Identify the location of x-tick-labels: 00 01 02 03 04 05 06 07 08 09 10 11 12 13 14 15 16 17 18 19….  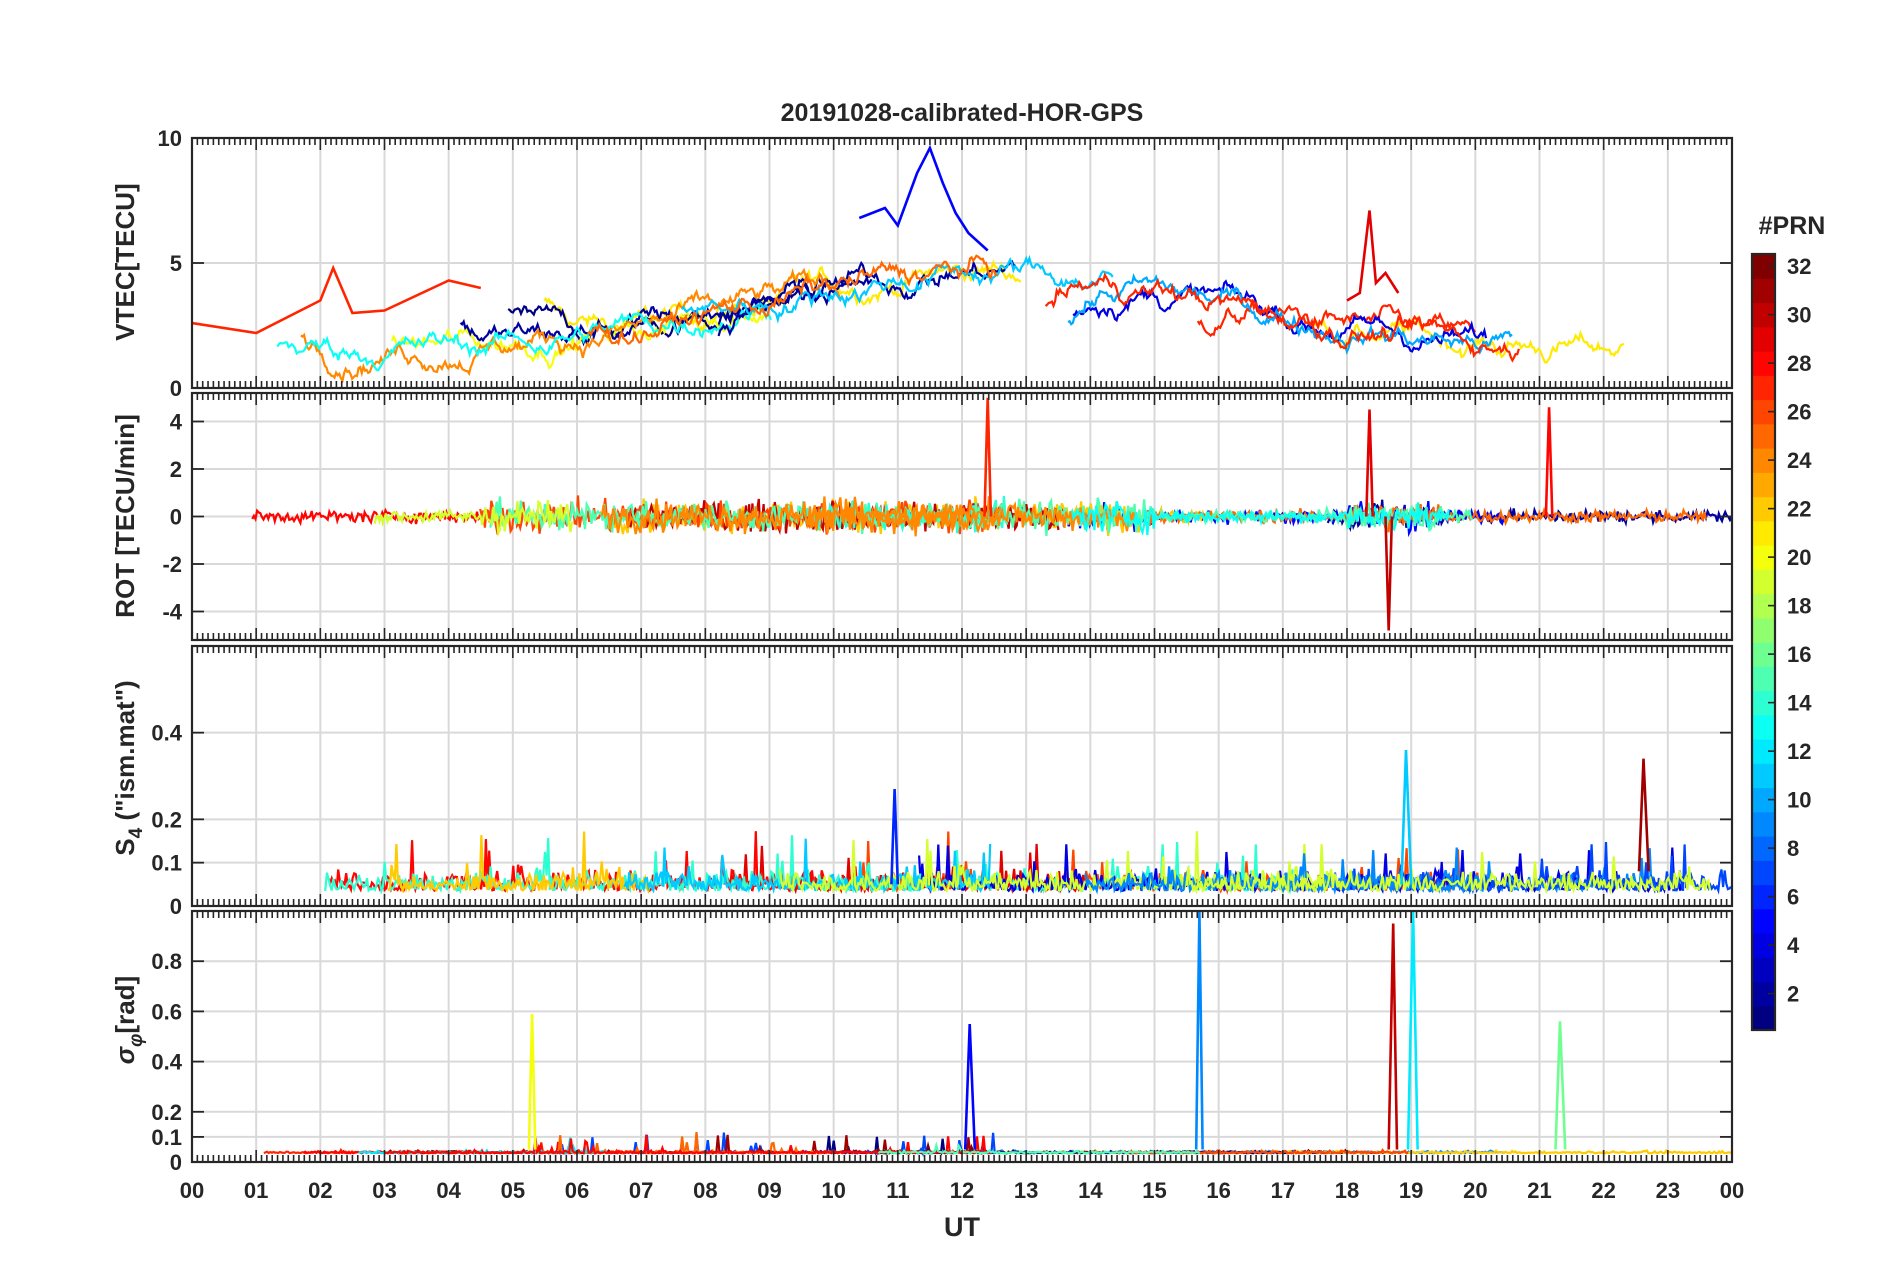
(962, 1190).